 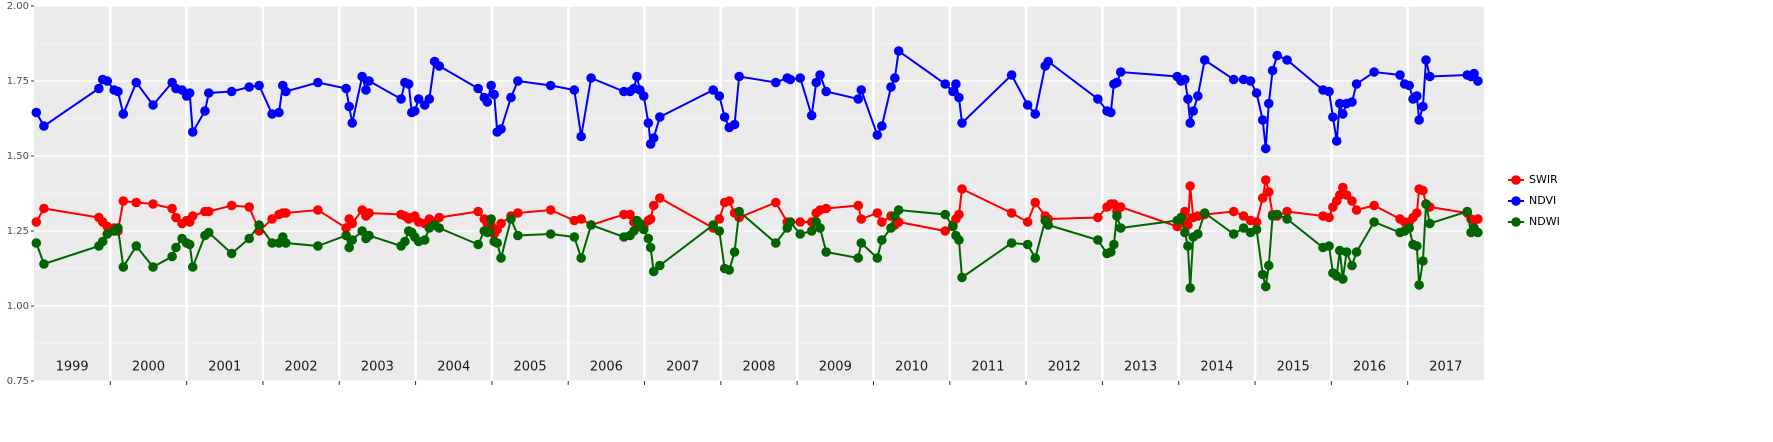 What do you see at coordinates (377, 367) in the screenshot?
I see `year-label: 2003` at bounding box center [377, 367].